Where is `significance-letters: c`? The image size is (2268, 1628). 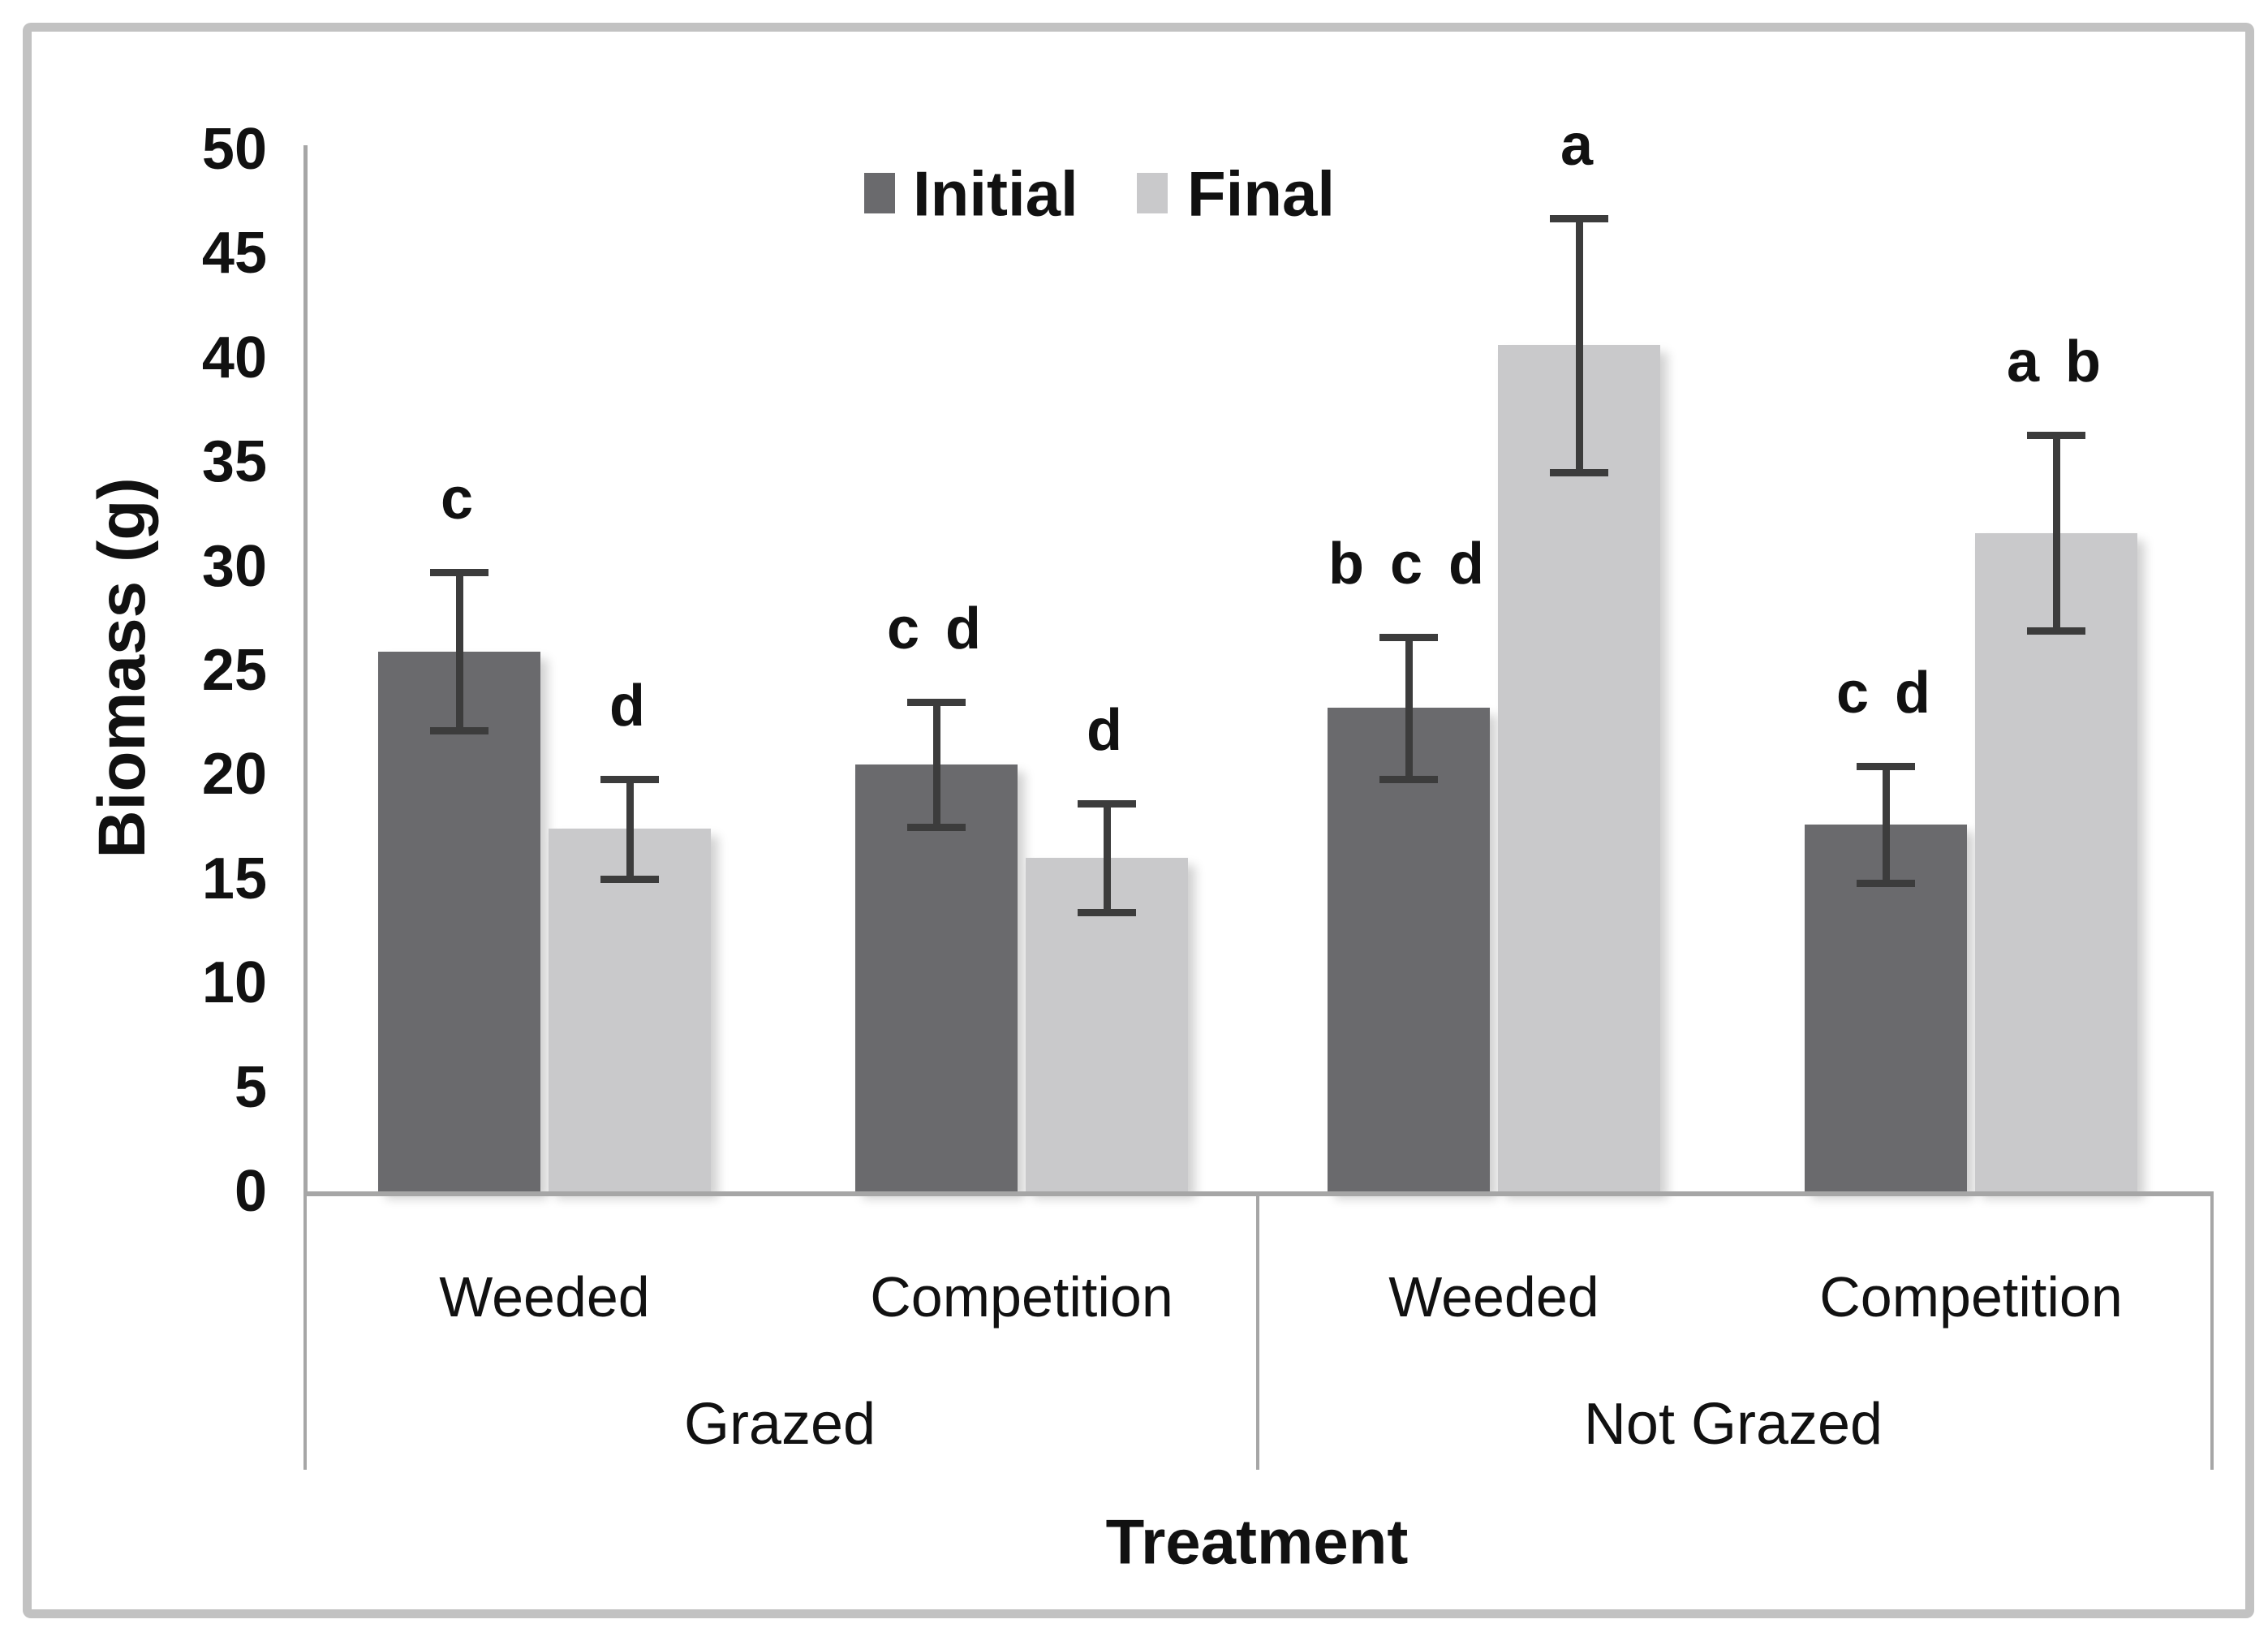
significance-letters: c is located at coordinates (460, 499).